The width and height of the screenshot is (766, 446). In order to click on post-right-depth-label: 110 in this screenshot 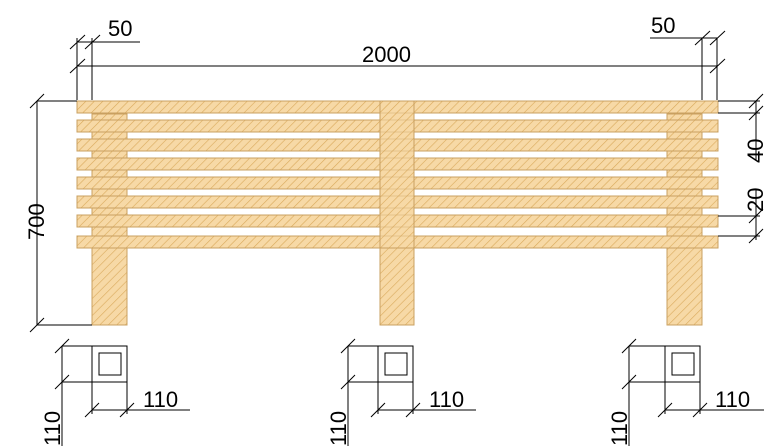, I will do `click(619, 428)`.